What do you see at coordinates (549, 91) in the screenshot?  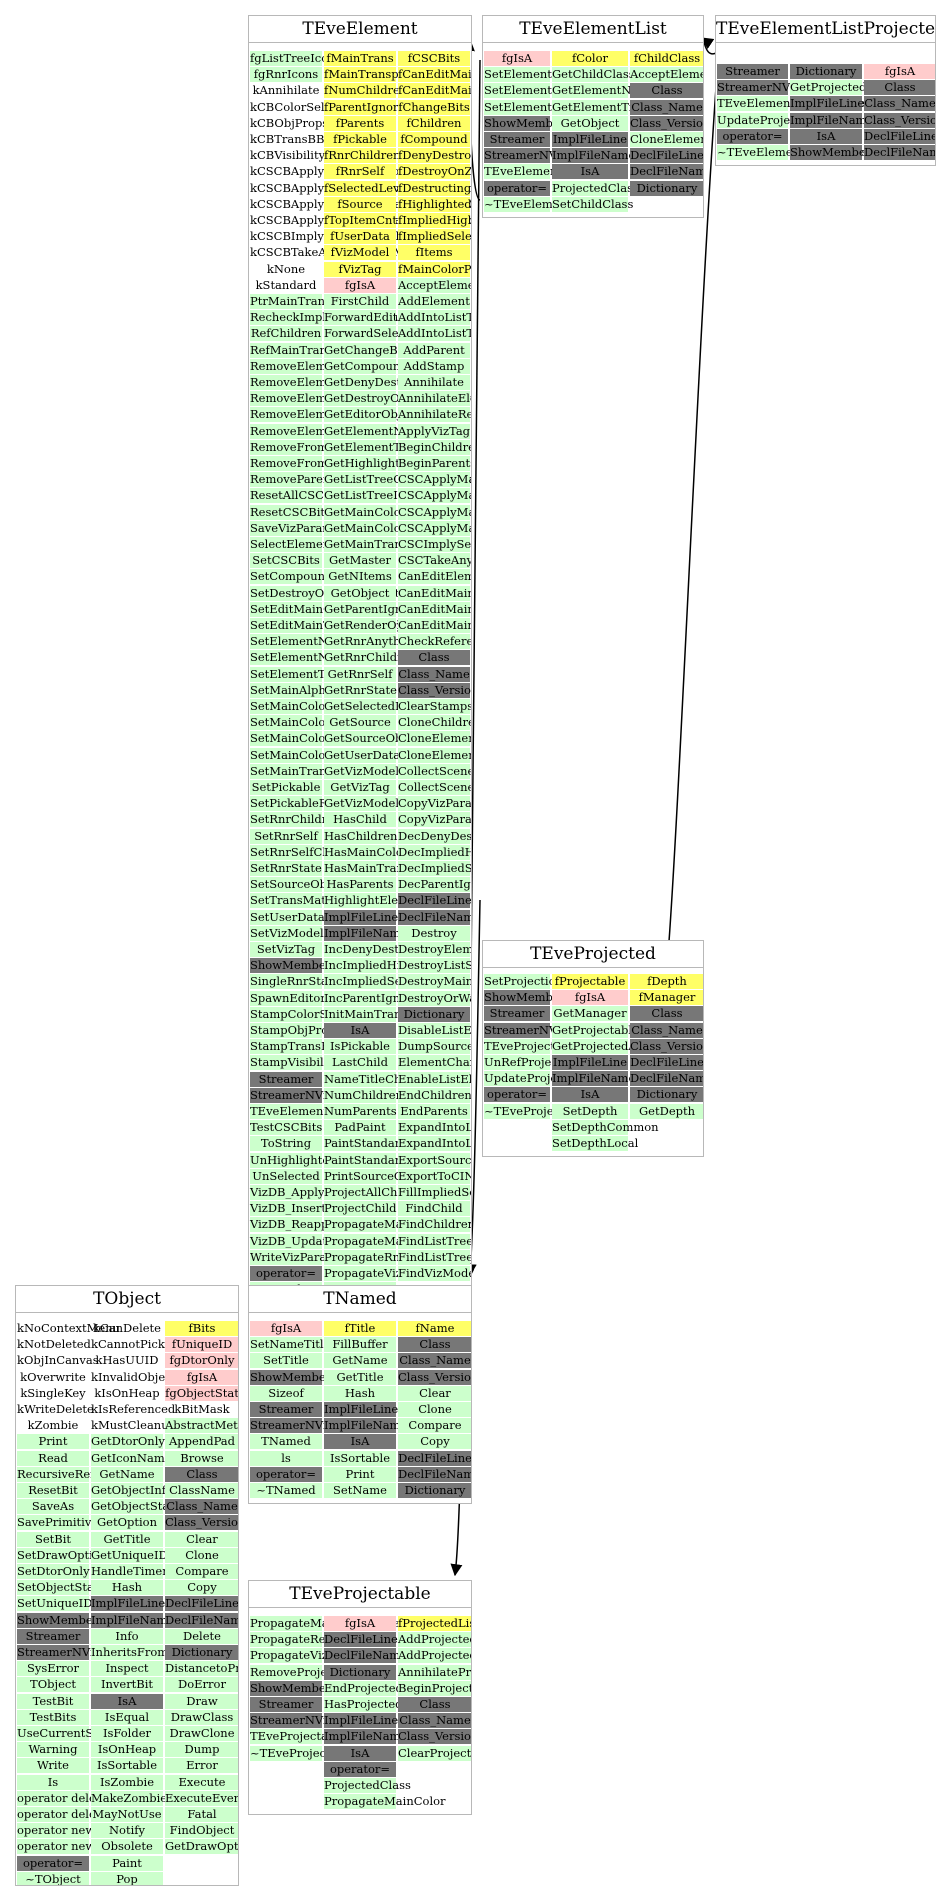 I see `member-cell: SetElementNameTitle` at bounding box center [549, 91].